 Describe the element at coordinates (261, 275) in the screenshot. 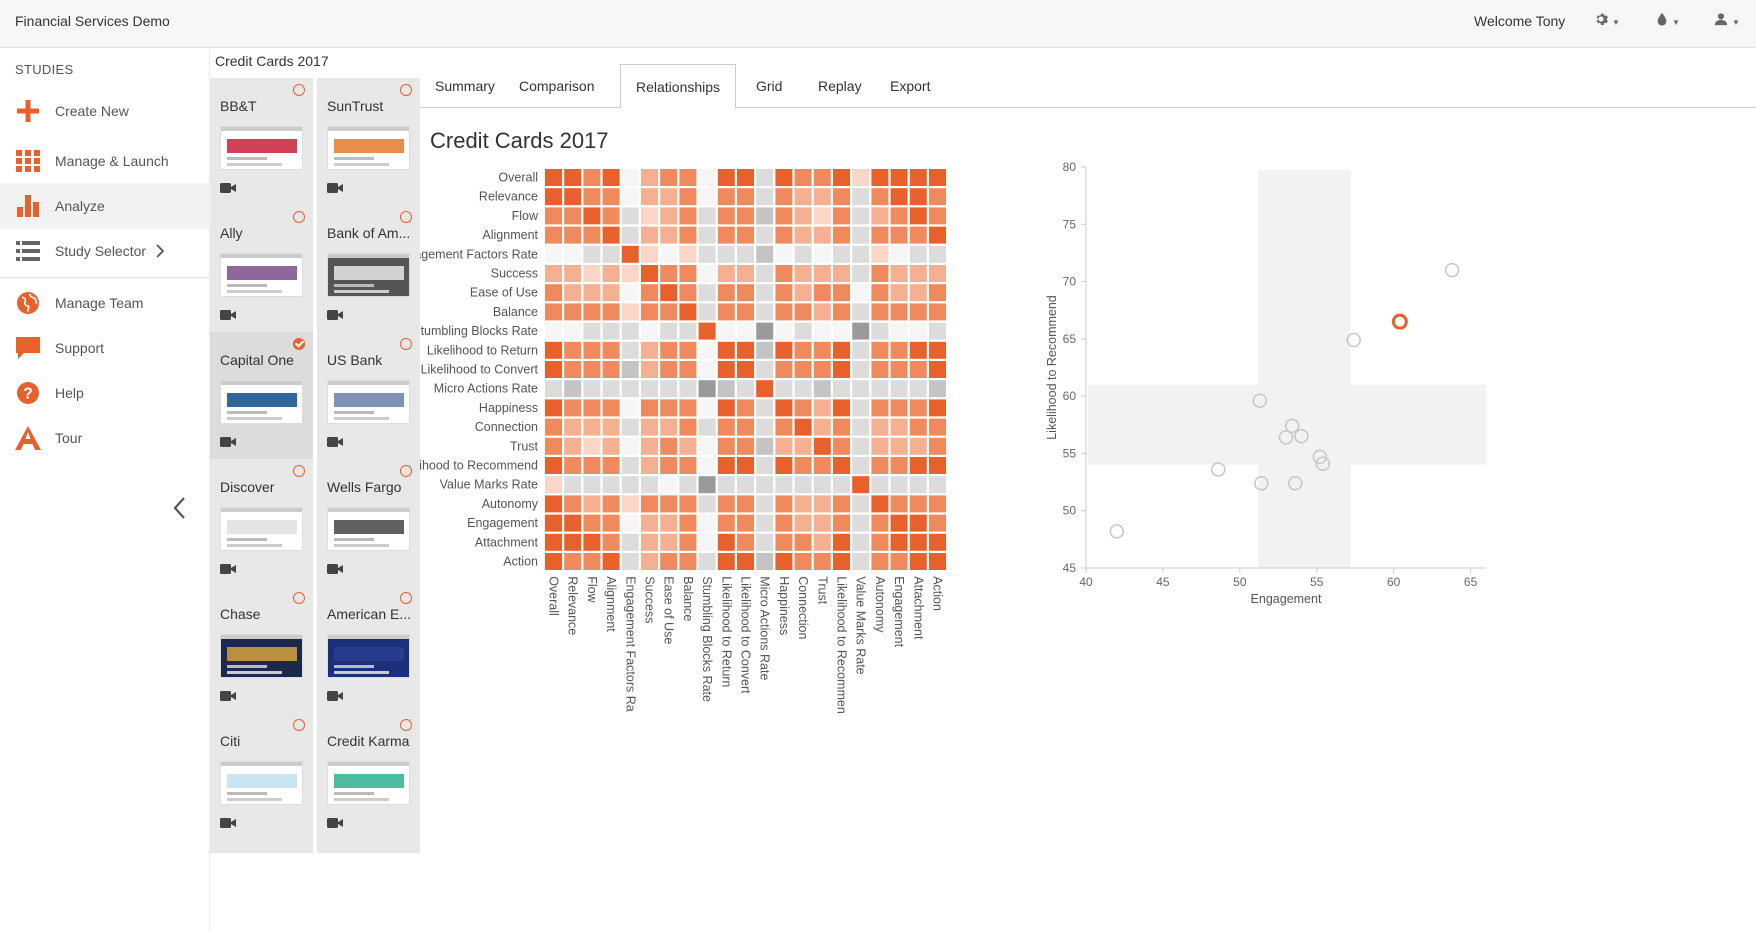

I see `study-card: Ally` at that location.